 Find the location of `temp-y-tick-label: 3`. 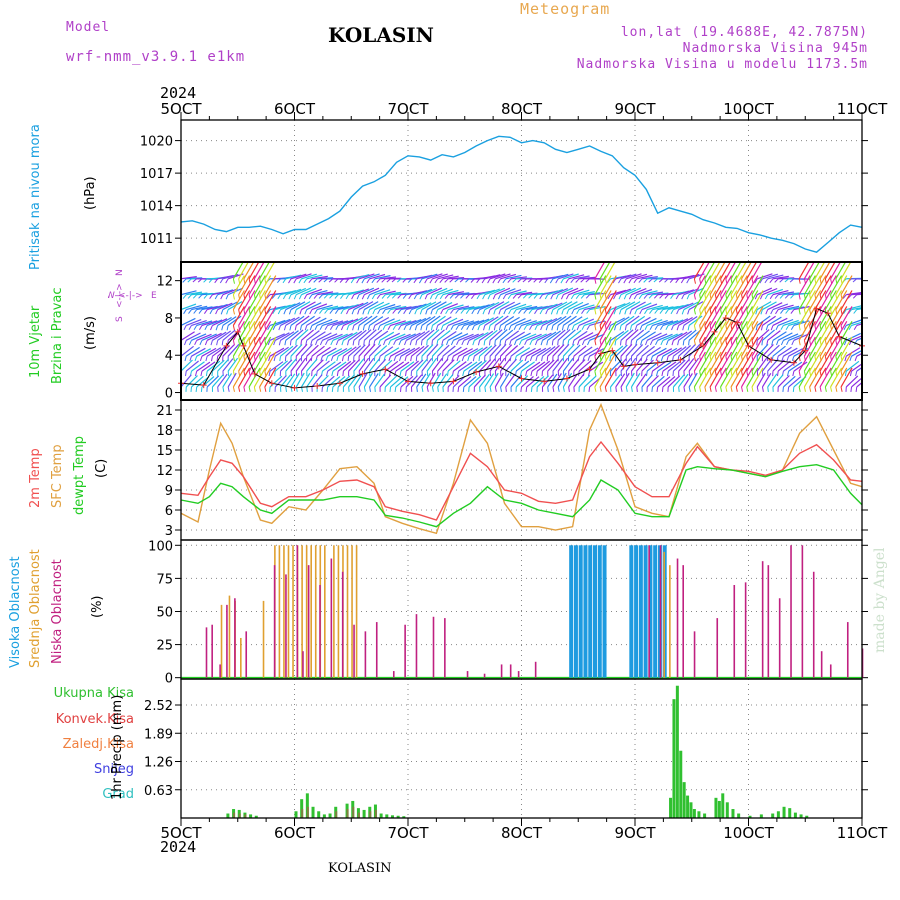

temp-y-tick-label: 3 is located at coordinates (169, 531).